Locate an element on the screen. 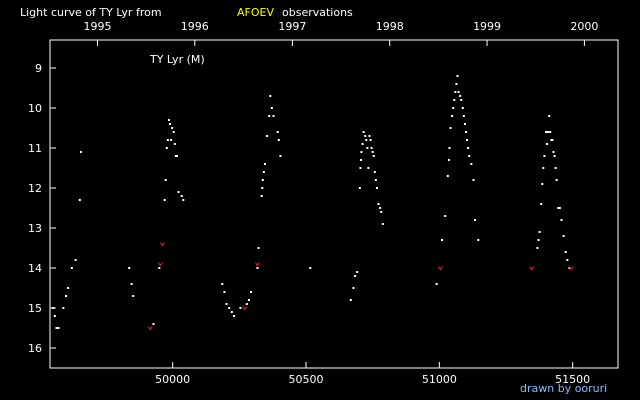 The height and width of the screenshot is (400, 640). year-tick-label: 2000 is located at coordinates (584, 26).